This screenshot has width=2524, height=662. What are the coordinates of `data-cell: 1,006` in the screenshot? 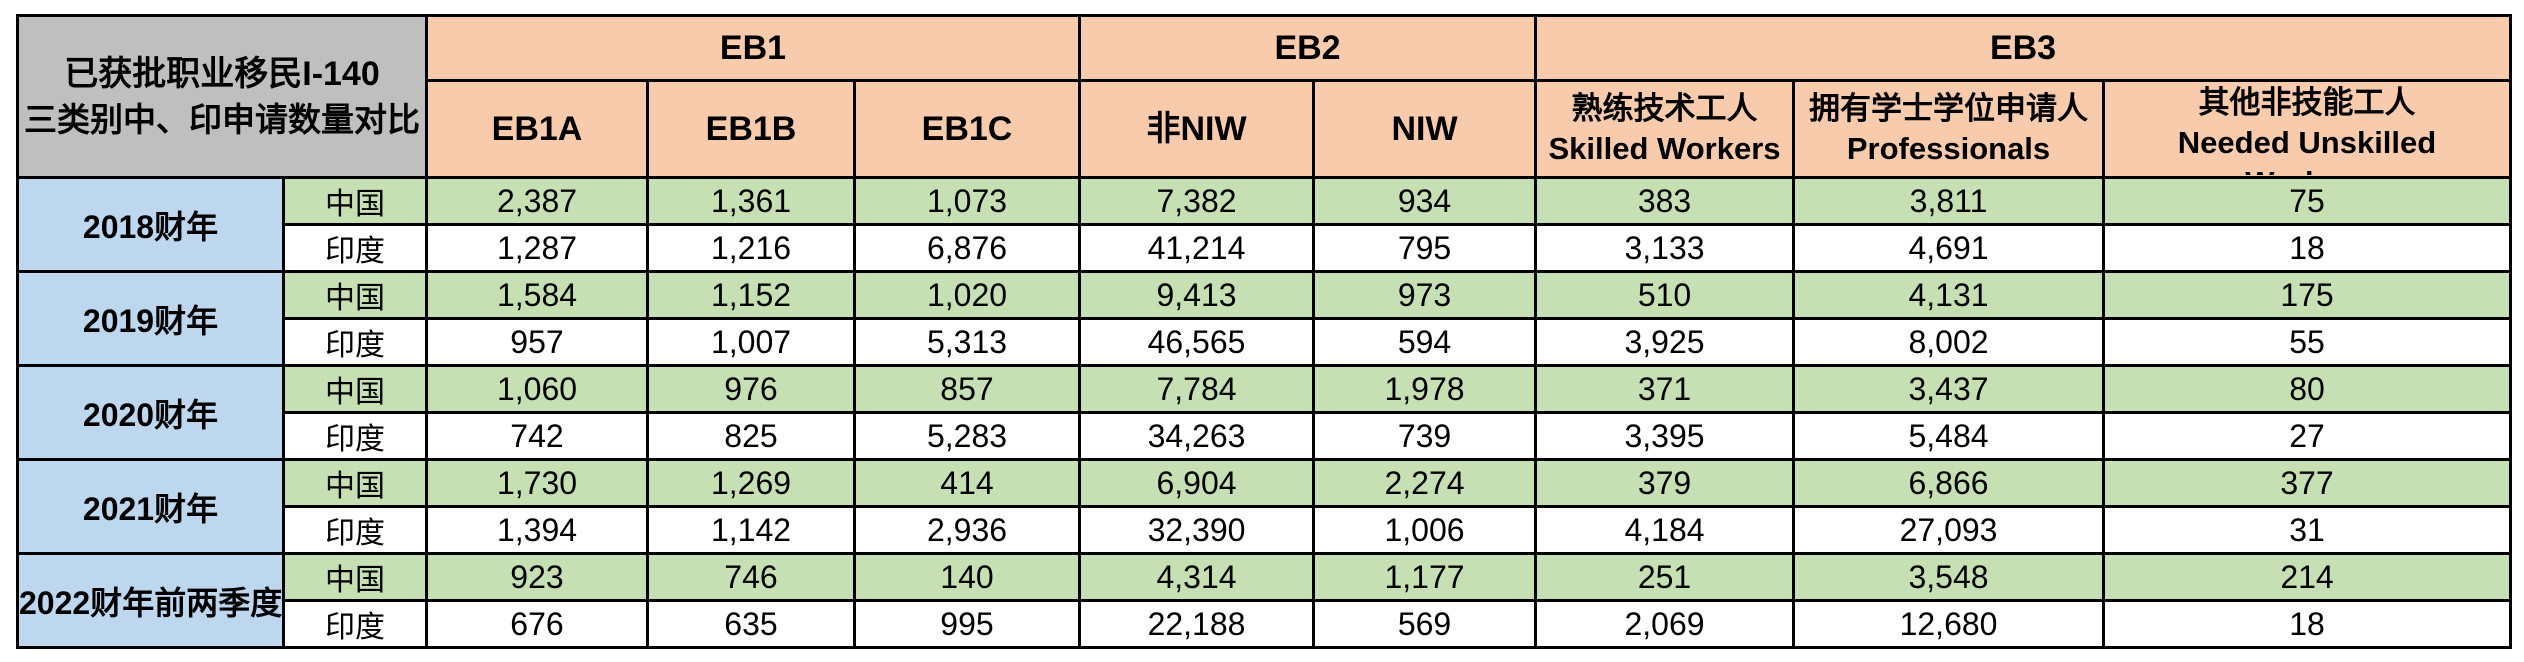 It's located at (1424, 530).